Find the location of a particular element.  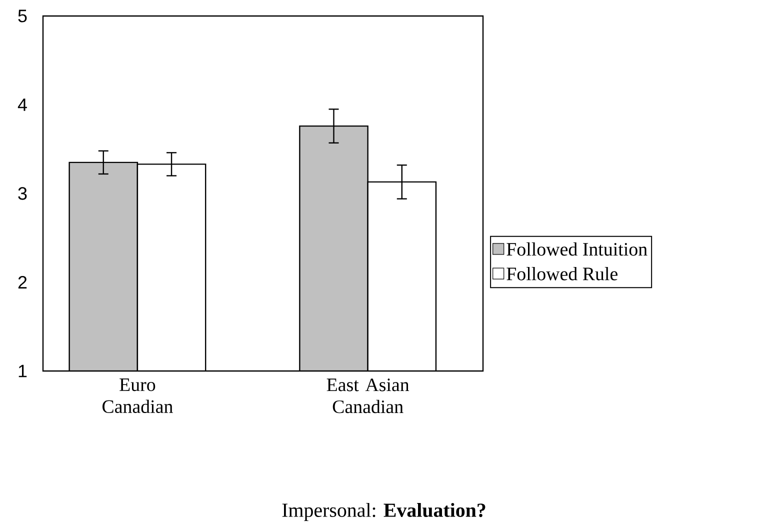

y-tick-label: 5 is located at coordinates (22, 16).